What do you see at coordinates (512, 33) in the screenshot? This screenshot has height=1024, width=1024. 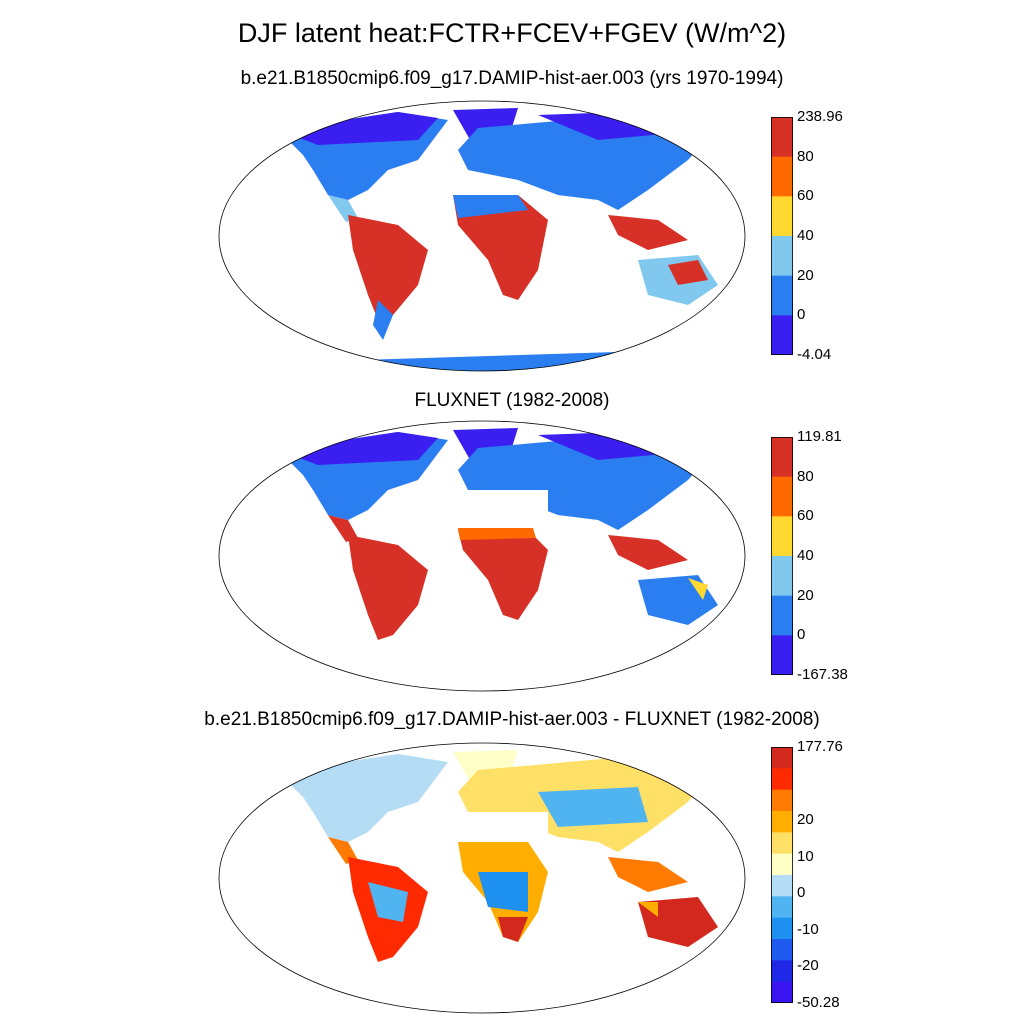 I see `figure-title: DJF latent heat:FCTR+FCEV+FGEV (W/m^2)` at bounding box center [512, 33].